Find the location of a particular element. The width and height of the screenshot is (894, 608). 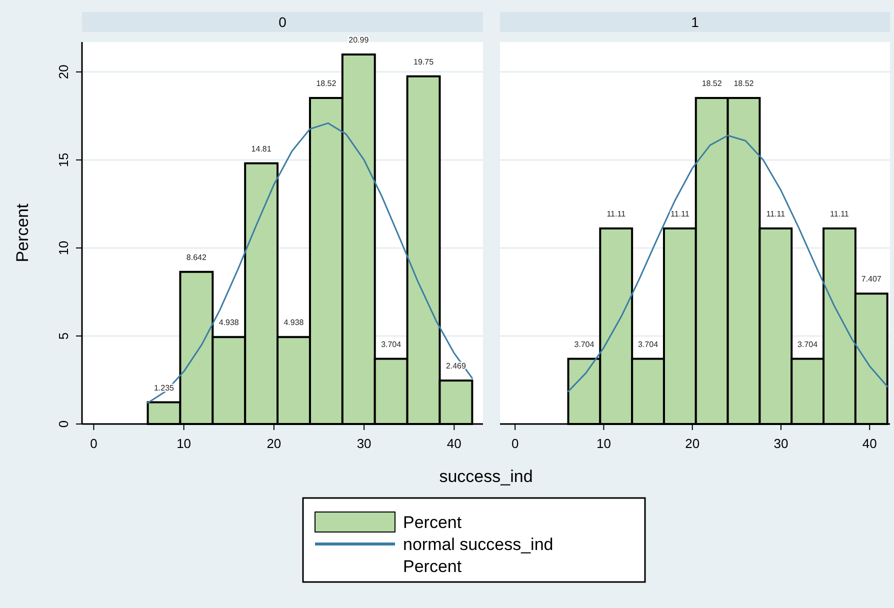

data-label: 7.407 is located at coordinates (871, 279).